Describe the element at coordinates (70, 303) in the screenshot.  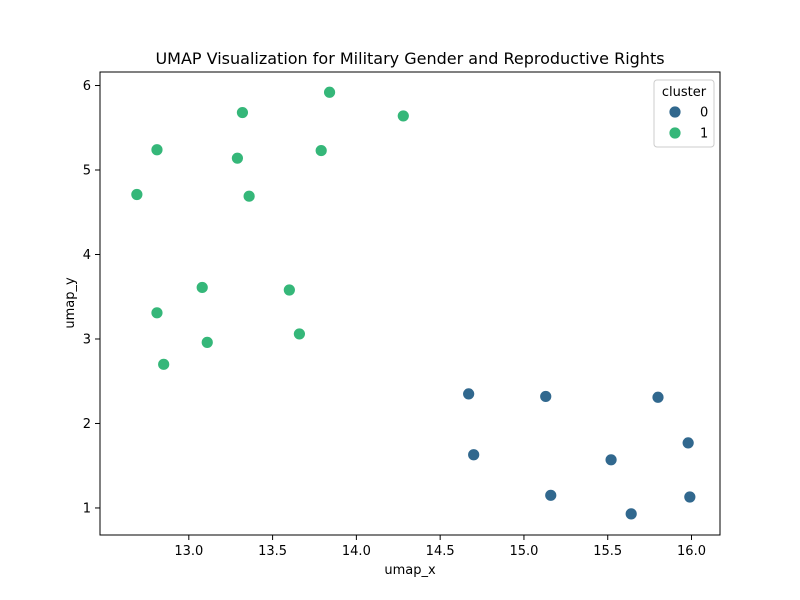
I see `y-axis-label: umap_y` at that location.